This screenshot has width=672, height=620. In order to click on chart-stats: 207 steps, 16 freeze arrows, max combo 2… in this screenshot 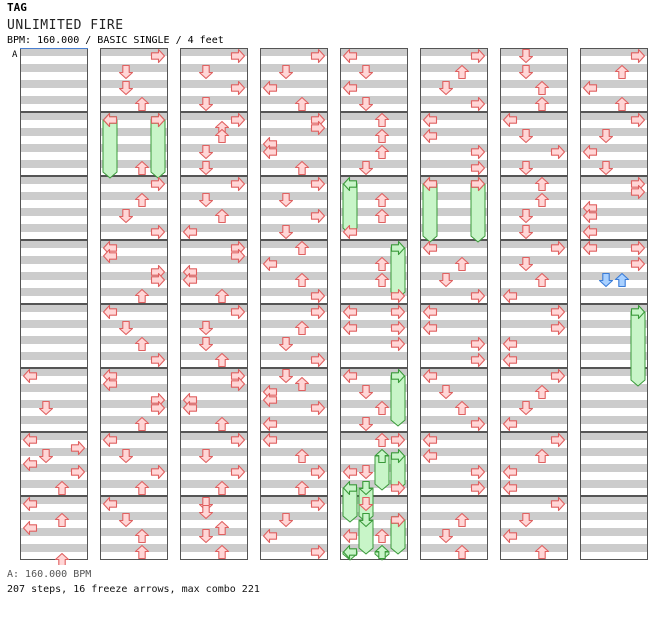, I will do `click(133, 589)`.